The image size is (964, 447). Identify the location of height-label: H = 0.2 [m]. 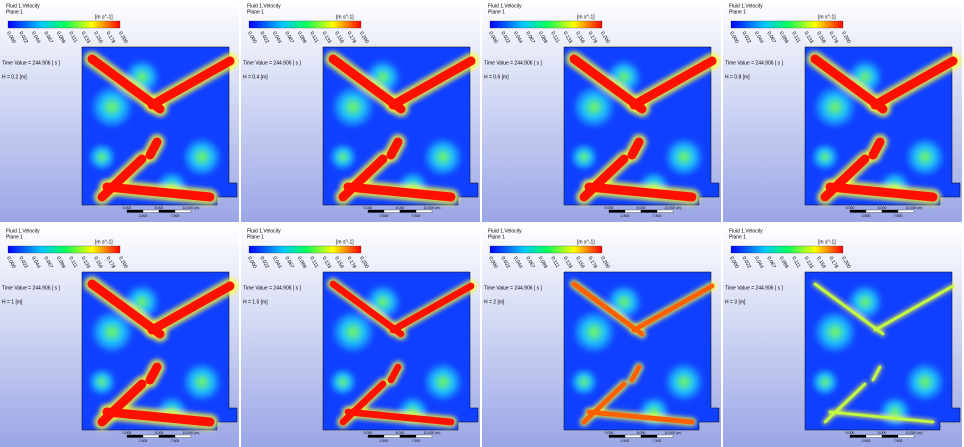
(14, 77).